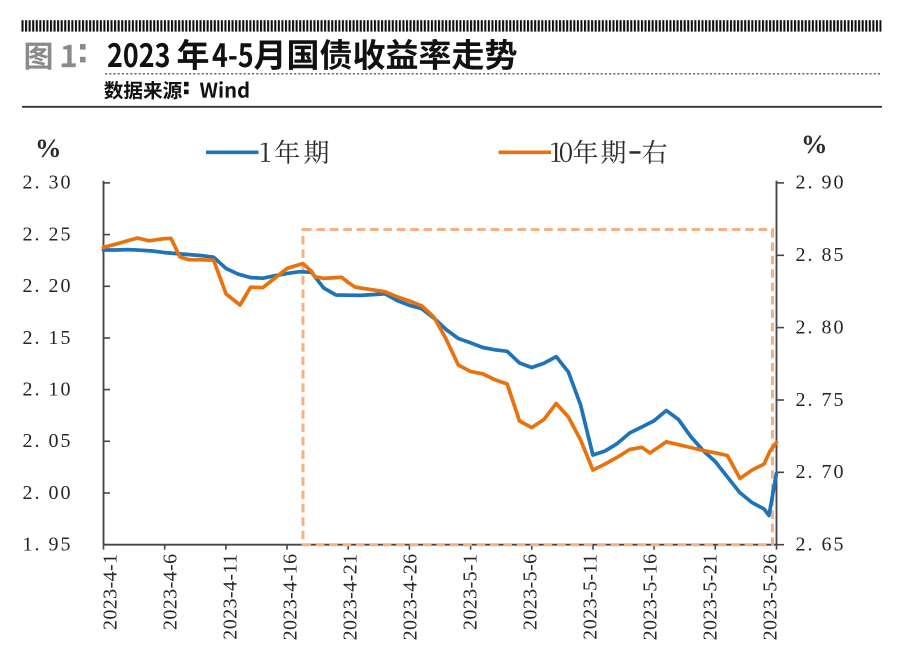  Describe the element at coordinates (471, 592) in the screenshot. I see `svg-text: 2023-5-1` at that location.